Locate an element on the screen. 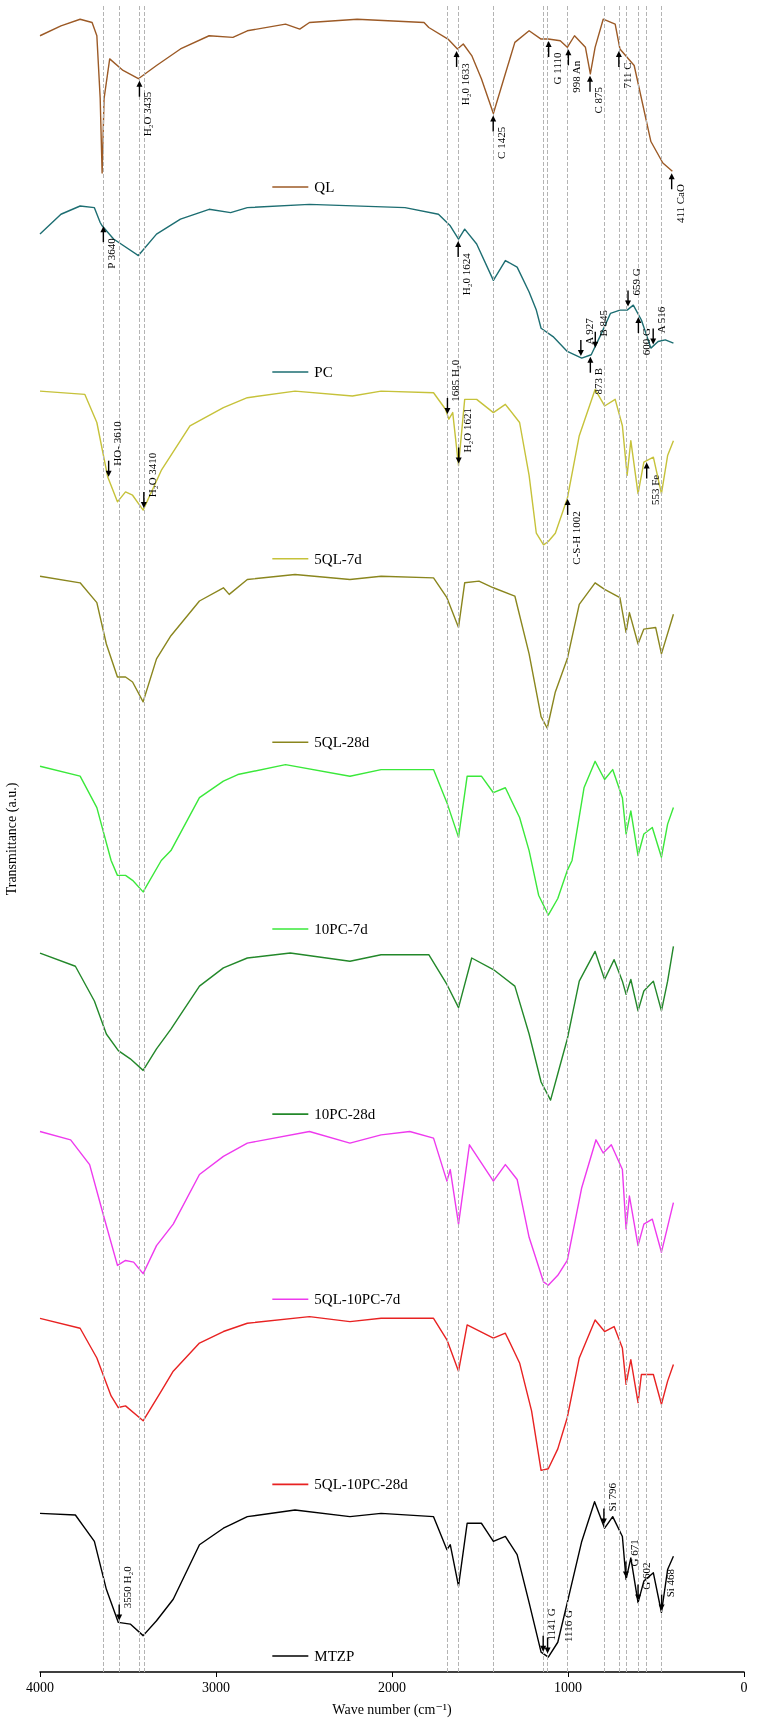 This screenshot has height=1730, width=758. annotation: H₂O 3410 is located at coordinates (151, 475).